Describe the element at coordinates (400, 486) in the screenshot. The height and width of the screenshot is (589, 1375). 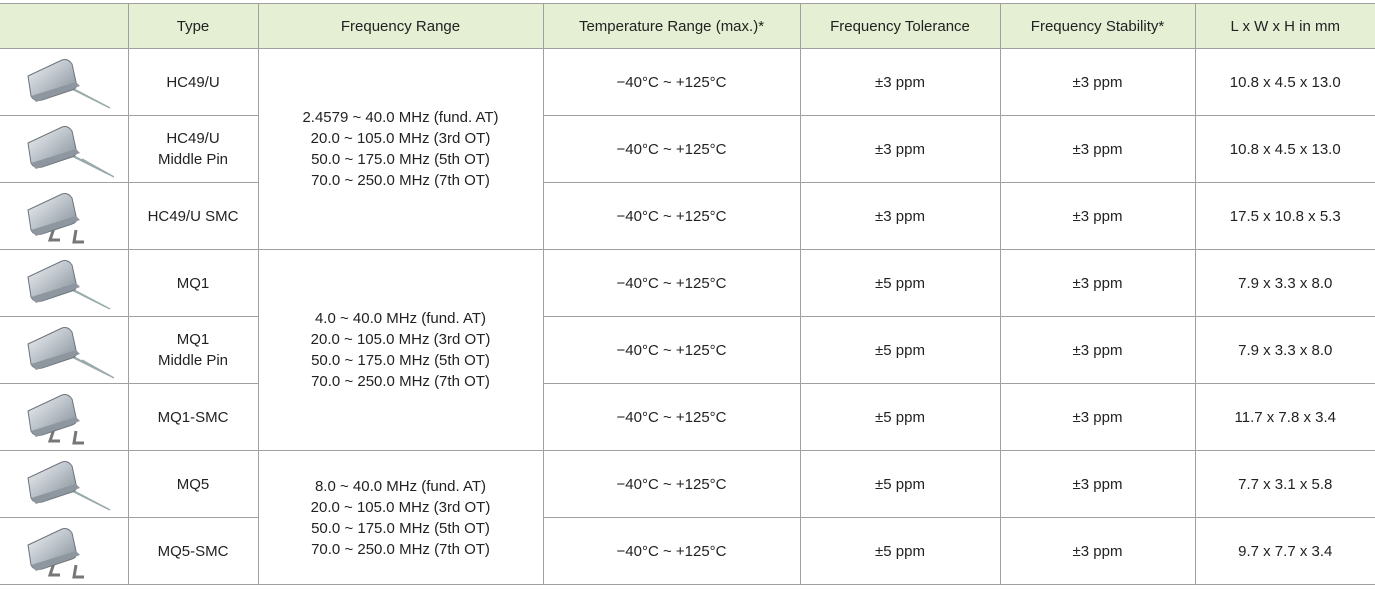
I see `frequency-line: 8.0 ~ 40.0 MHz (fund. AT)` at that location.